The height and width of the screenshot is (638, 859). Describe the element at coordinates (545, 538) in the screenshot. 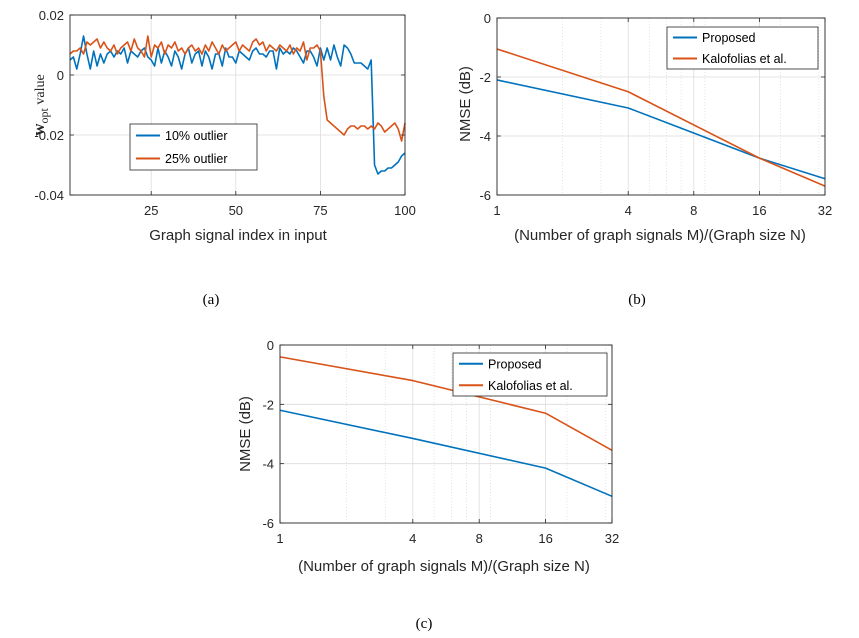

I see `panel-c-x-tick-label: 16` at that location.